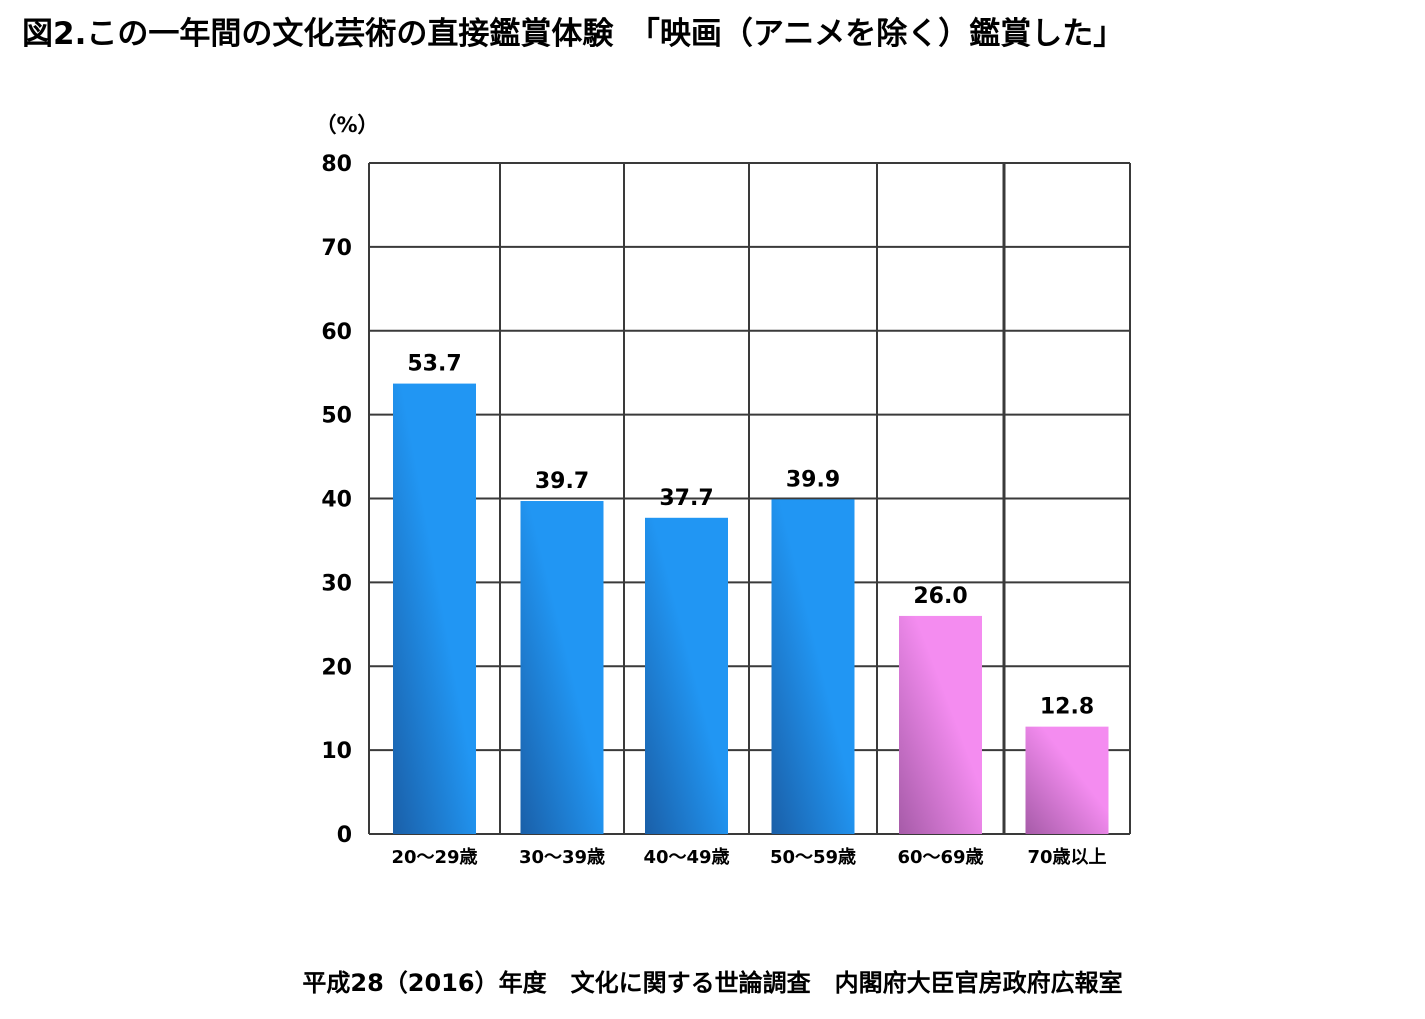 The width and height of the screenshot is (1425, 1019). I want to click on data-label: 37.7, so click(686, 498).